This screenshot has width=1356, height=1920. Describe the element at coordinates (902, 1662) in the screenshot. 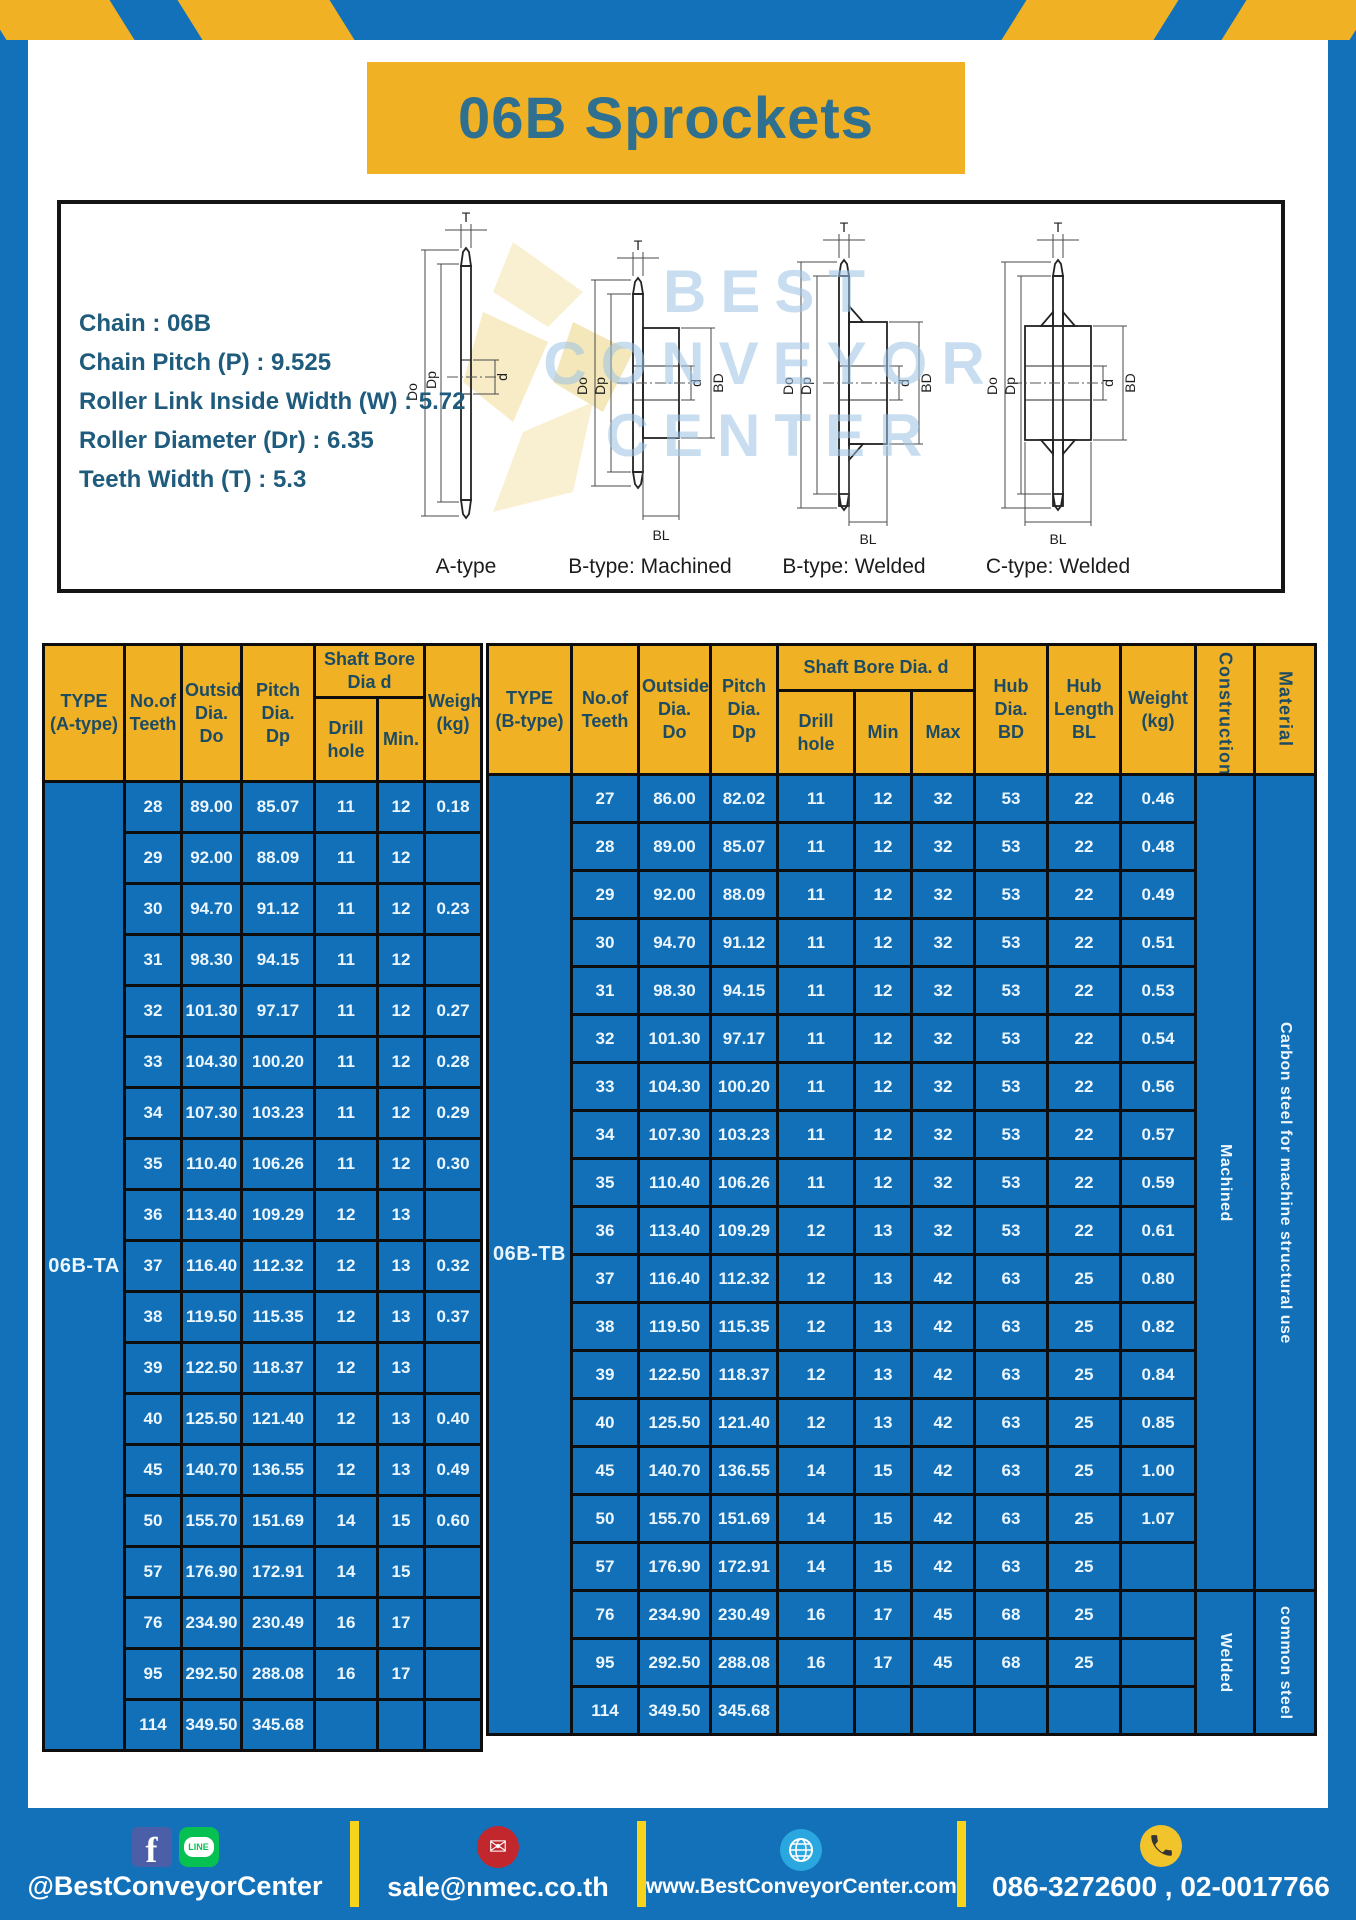

I see `table-row: 95 292.50 288.08 16 17 45 68 25` at that location.